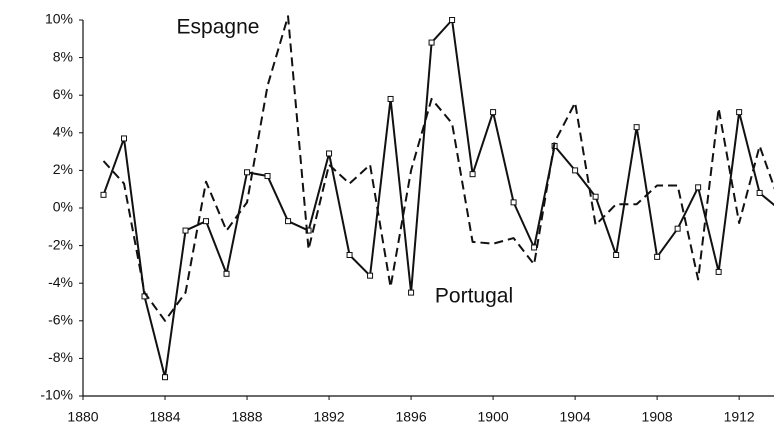  Describe the element at coordinates (60, 282) in the screenshot. I see `y-tick-label: -4%` at that location.